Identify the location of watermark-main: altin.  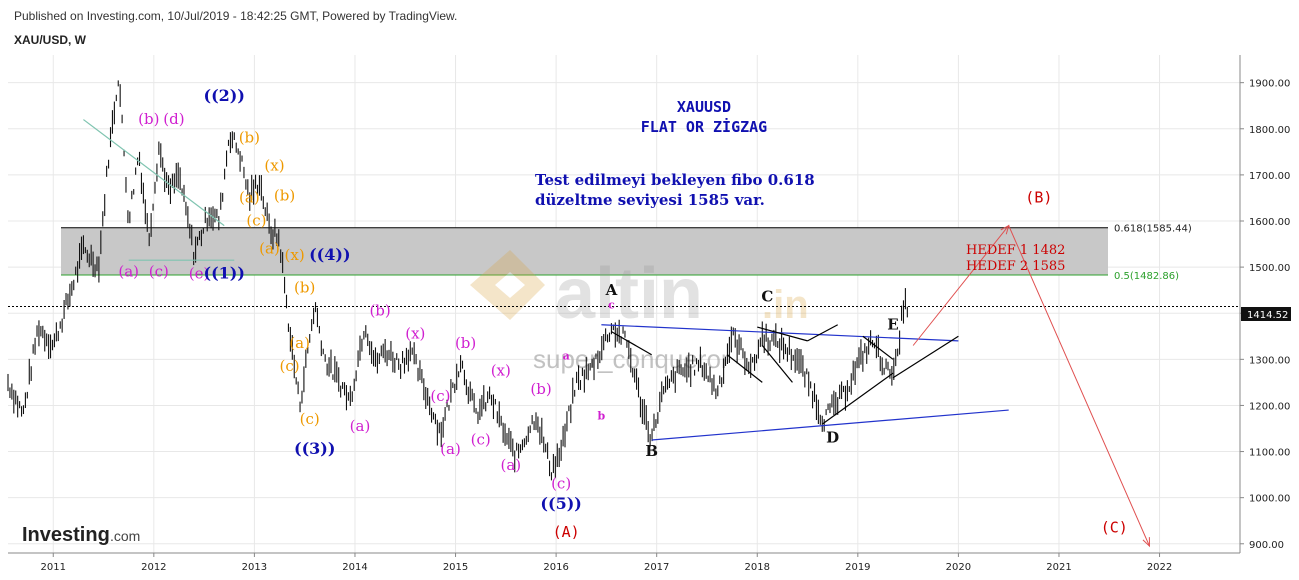
(629, 294).